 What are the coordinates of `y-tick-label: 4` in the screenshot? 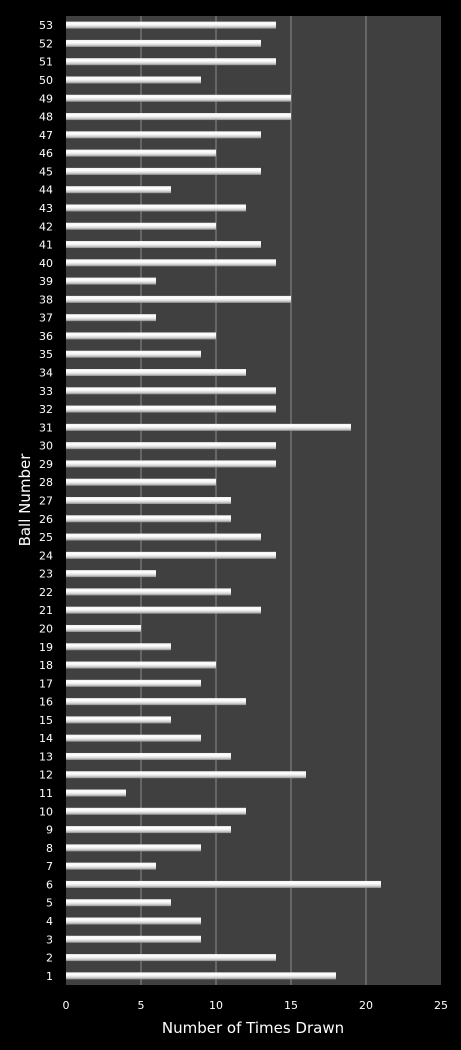 It's located at (49, 921).